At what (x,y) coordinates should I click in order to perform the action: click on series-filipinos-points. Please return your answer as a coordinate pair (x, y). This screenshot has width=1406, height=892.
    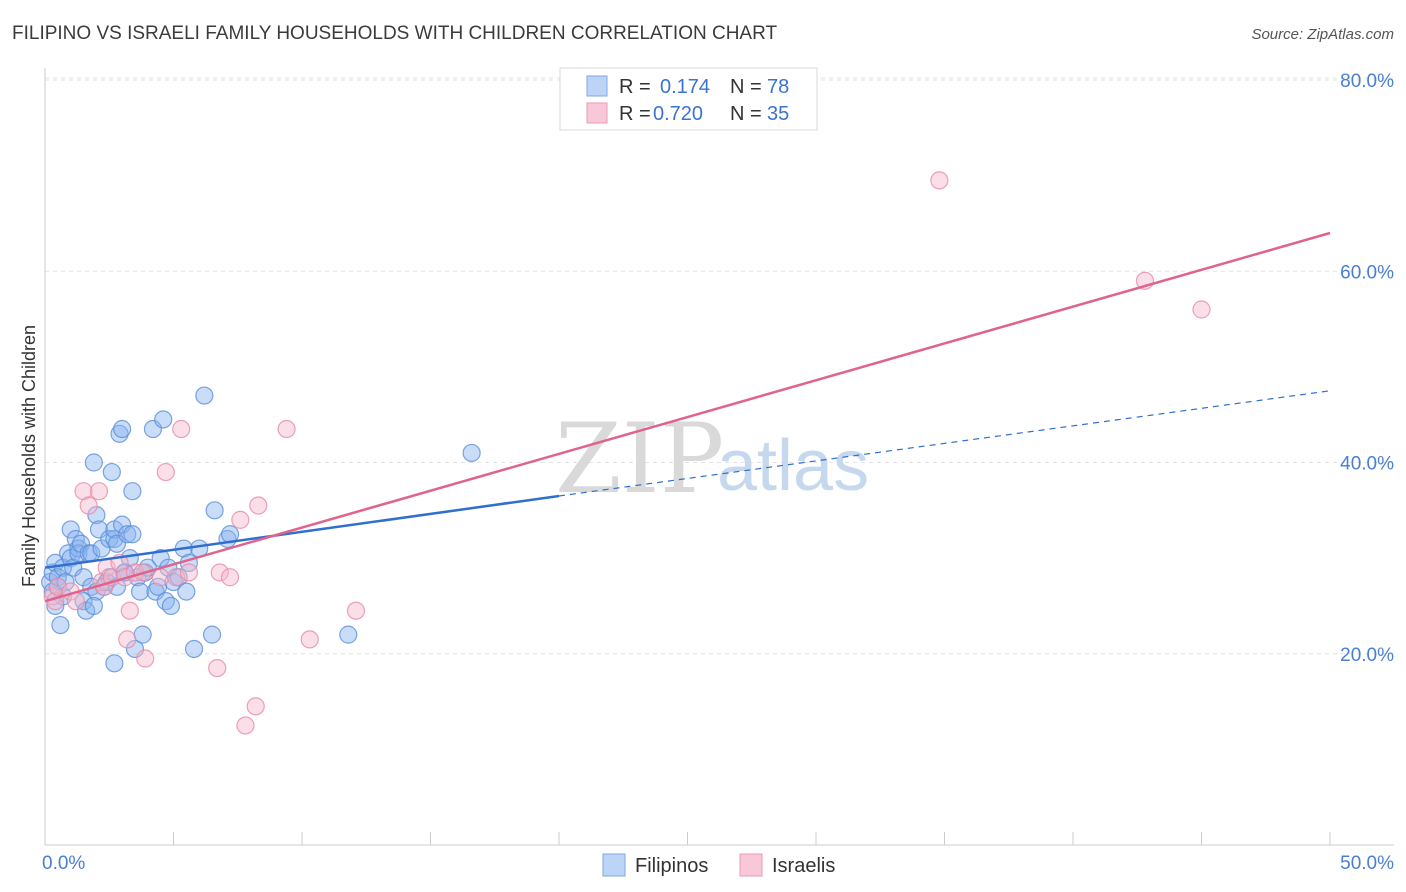
    Looking at the image, I should click on (261, 529).